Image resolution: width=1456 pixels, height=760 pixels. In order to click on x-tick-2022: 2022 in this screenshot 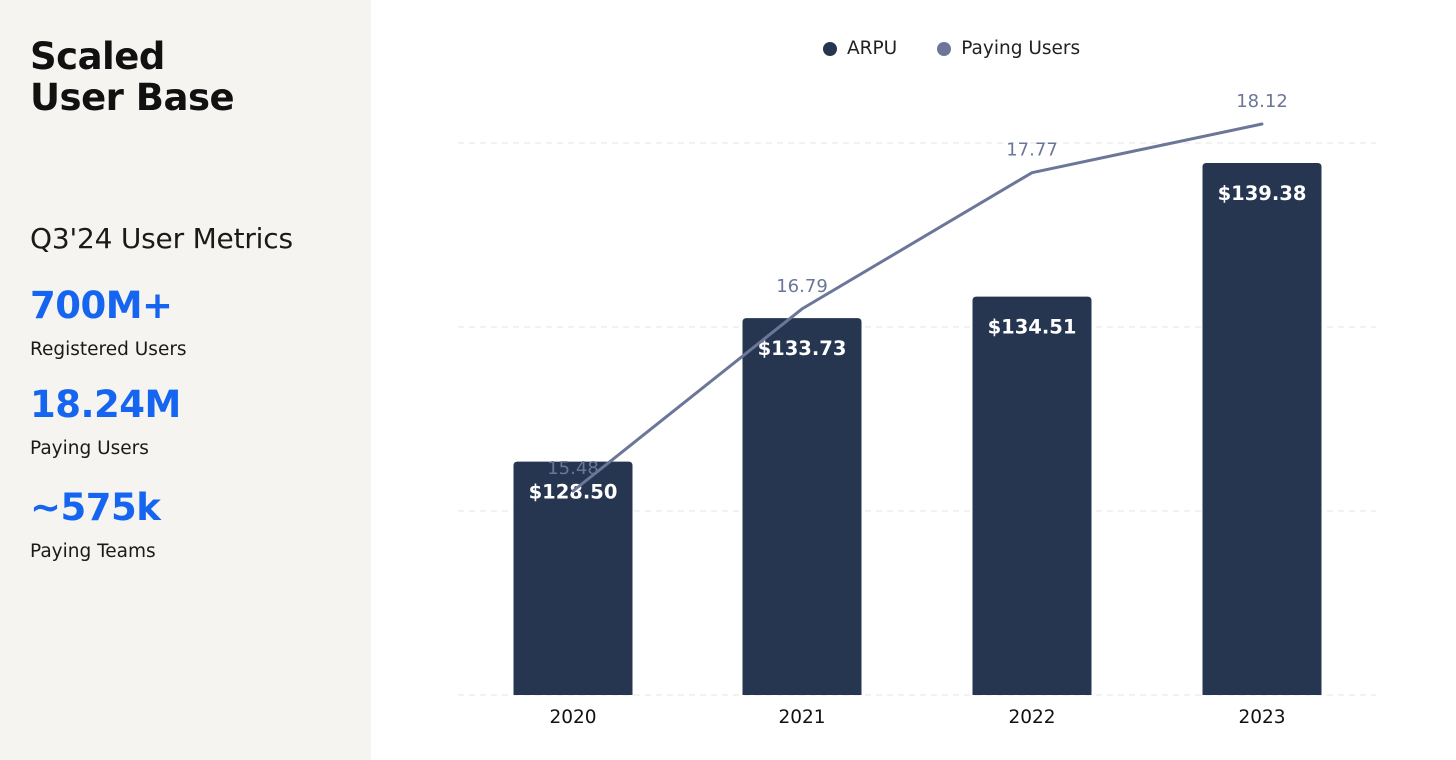, I will do `click(1031, 717)`.